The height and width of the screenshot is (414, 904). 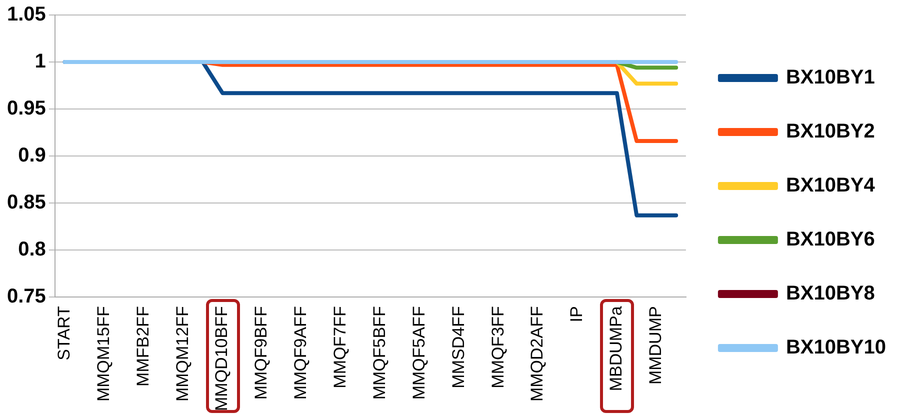 I want to click on legend-label: BX10BY1, so click(x=830, y=77).